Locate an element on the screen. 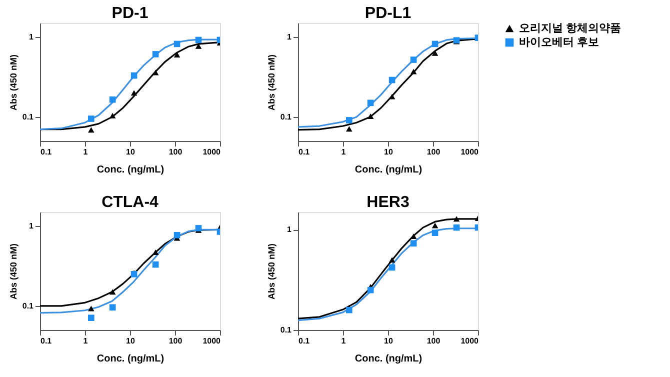  chart-title: HER3 is located at coordinates (388, 202).